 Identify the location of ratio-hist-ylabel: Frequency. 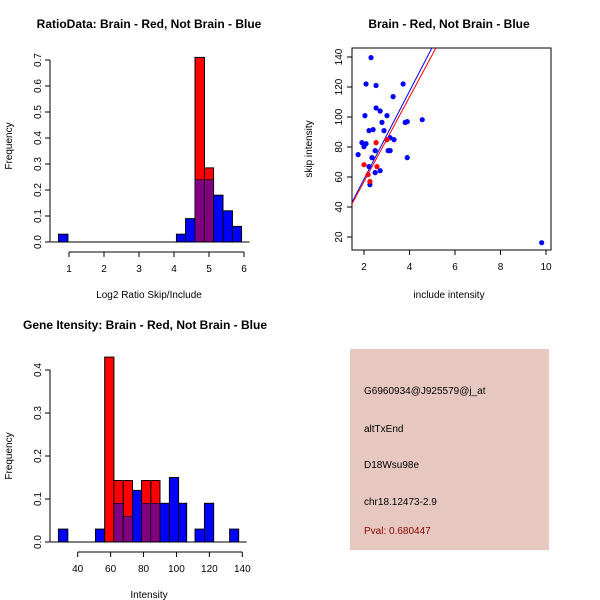
(9, 145).